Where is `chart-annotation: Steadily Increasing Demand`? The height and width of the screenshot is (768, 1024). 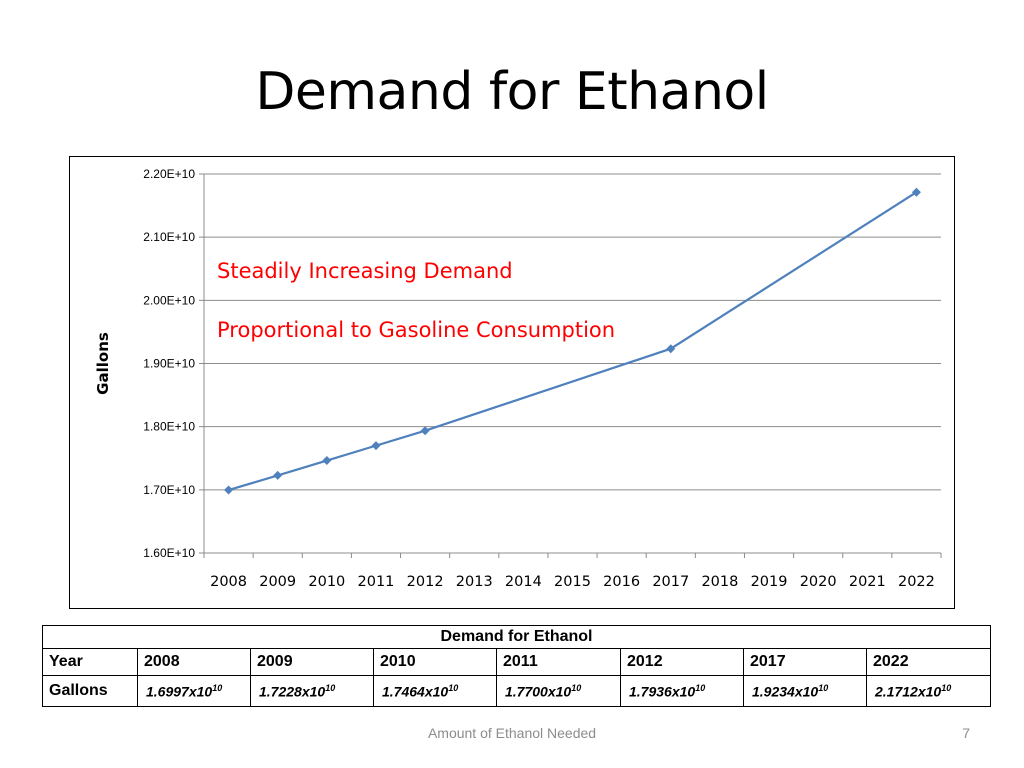 chart-annotation: Steadily Increasing Demand is located at coordinates (365, 271).